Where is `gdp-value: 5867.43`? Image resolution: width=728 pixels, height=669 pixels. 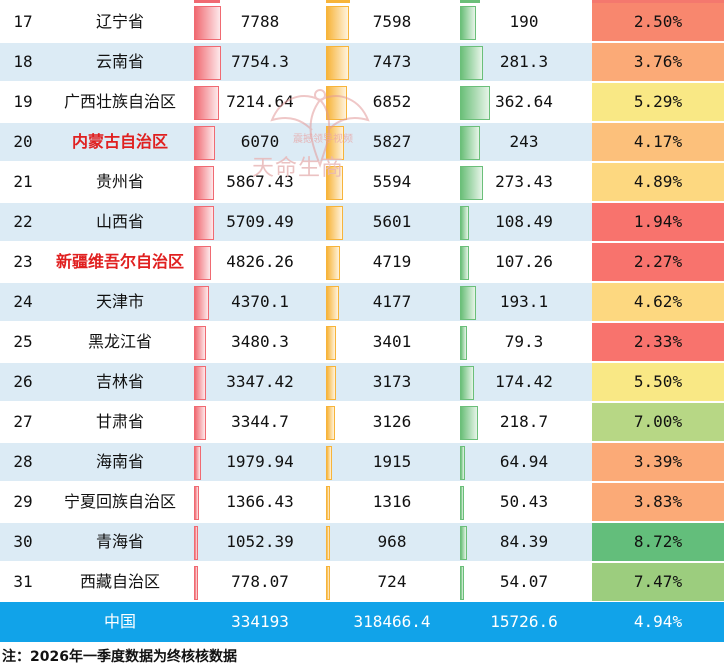 gdp-value: 5867.43 is located at coordinates (260, 181).